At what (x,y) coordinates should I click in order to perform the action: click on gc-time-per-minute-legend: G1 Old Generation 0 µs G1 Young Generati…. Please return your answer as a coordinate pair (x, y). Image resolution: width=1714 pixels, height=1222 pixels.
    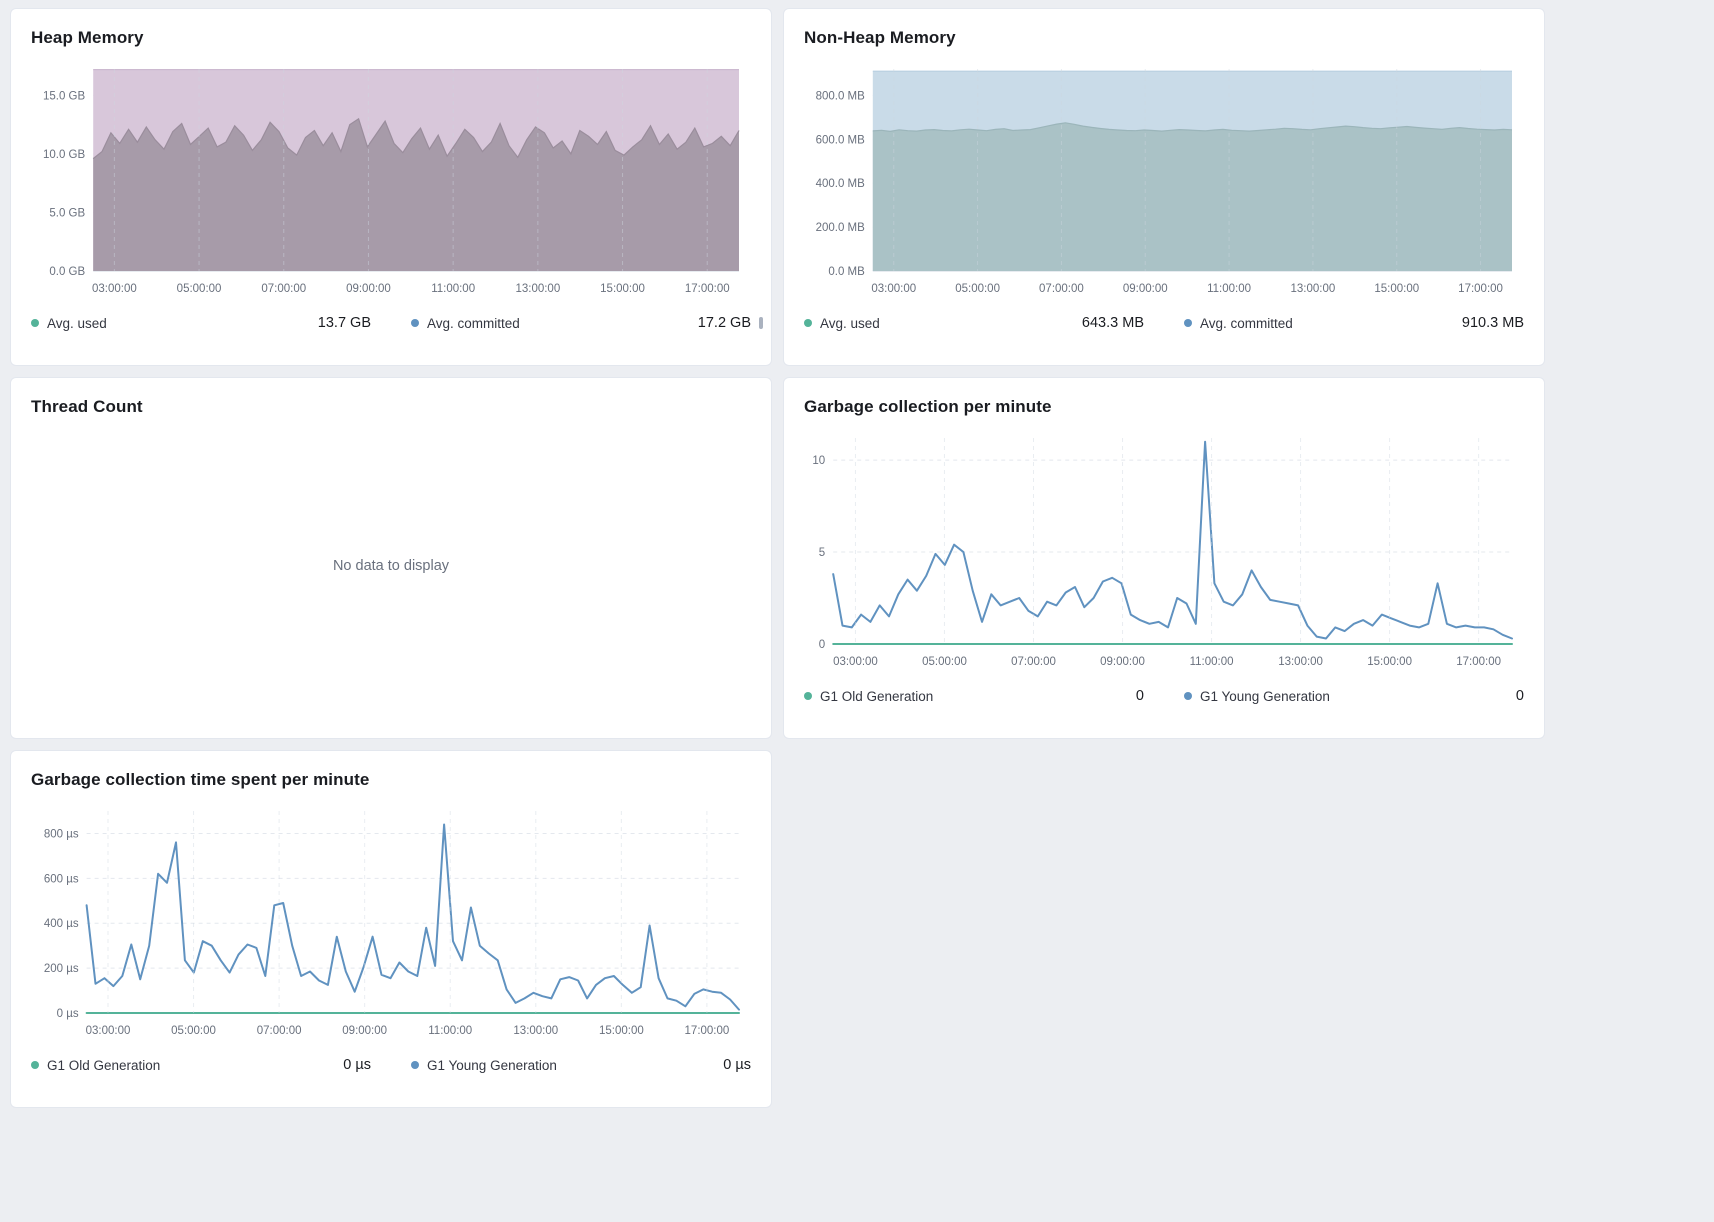
    Looking at the image, I should click on (391, 1065).